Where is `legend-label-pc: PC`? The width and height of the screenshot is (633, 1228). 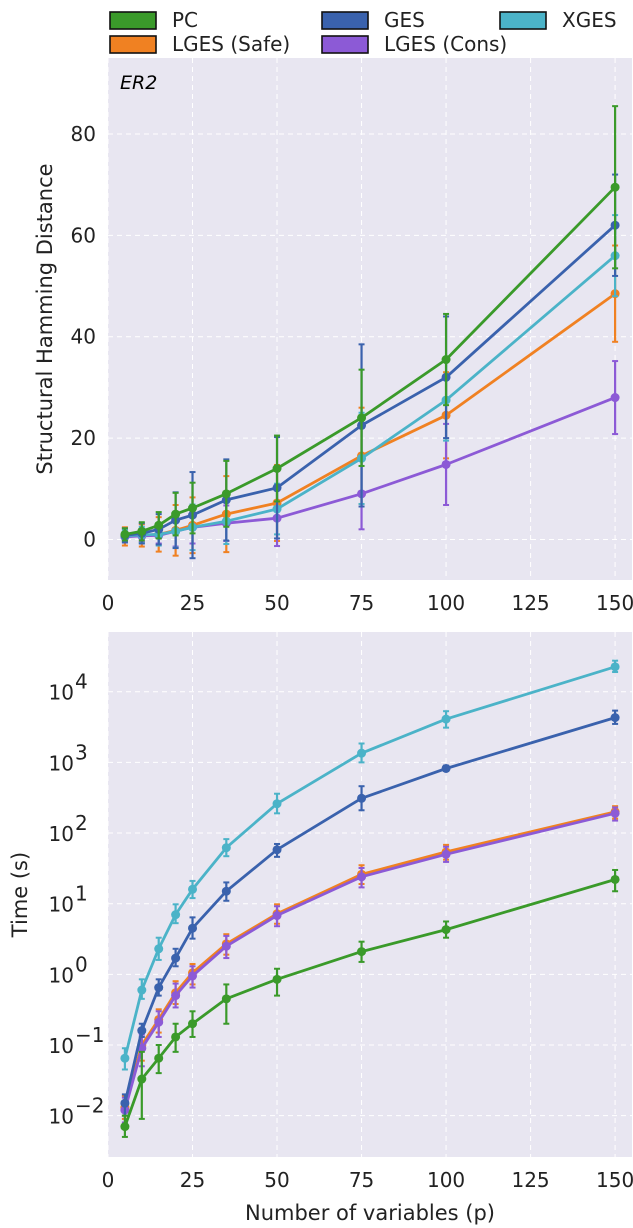
legend-label-pc: PC is located at coordinates (185, 20).